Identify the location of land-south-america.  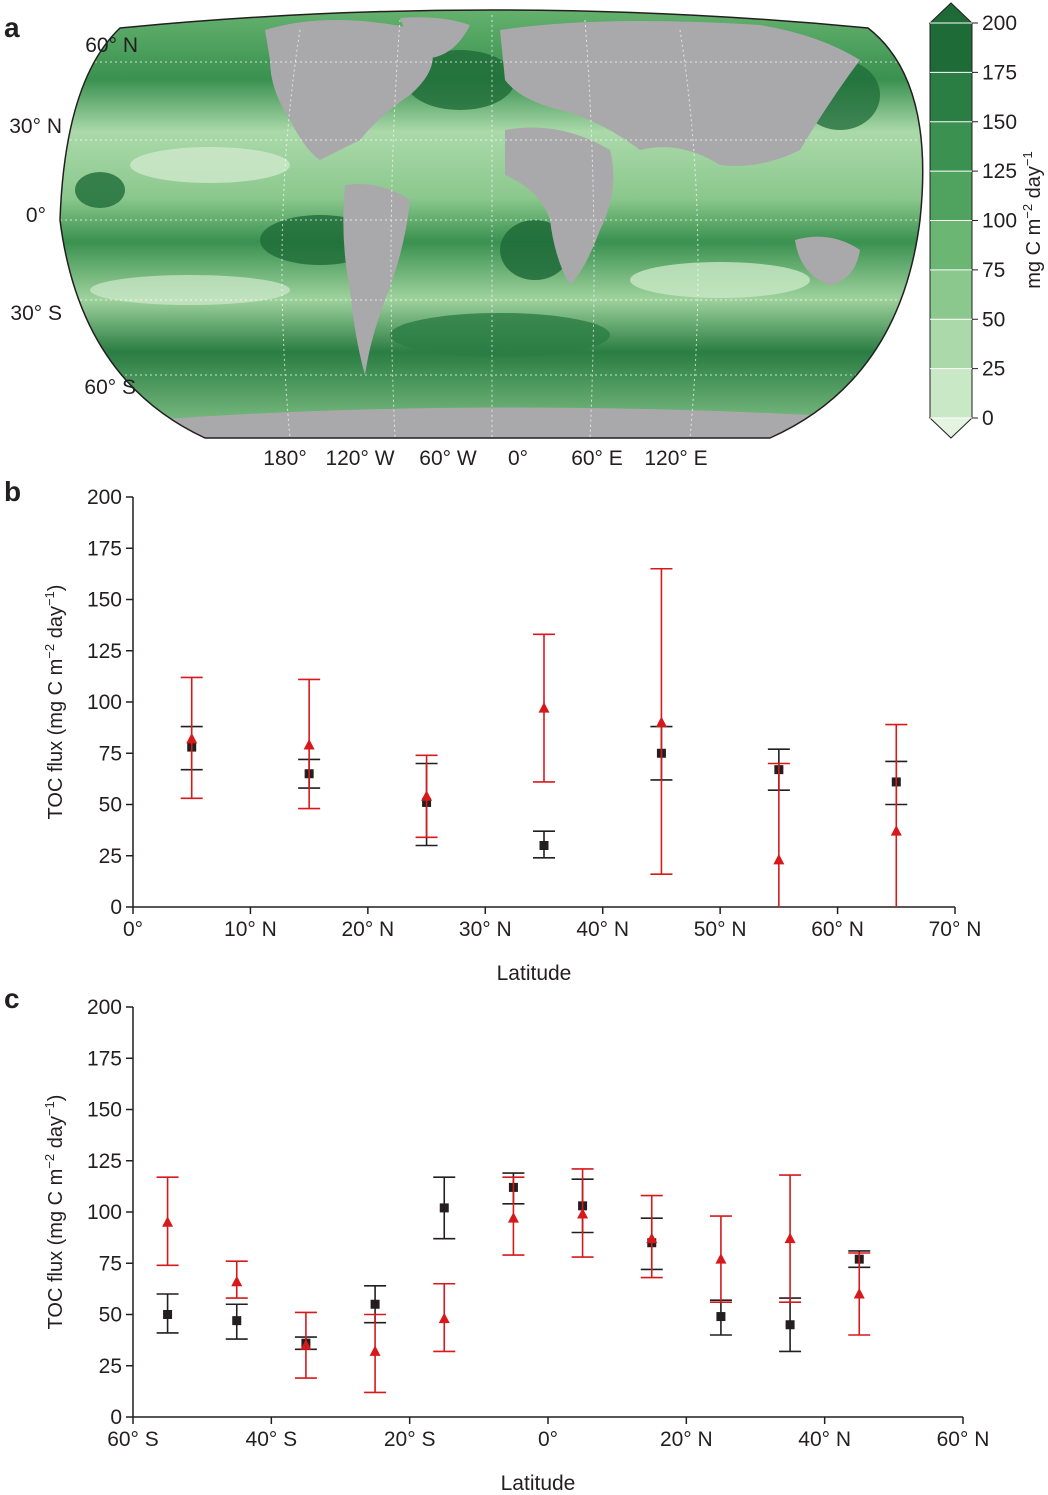
(376, 279).